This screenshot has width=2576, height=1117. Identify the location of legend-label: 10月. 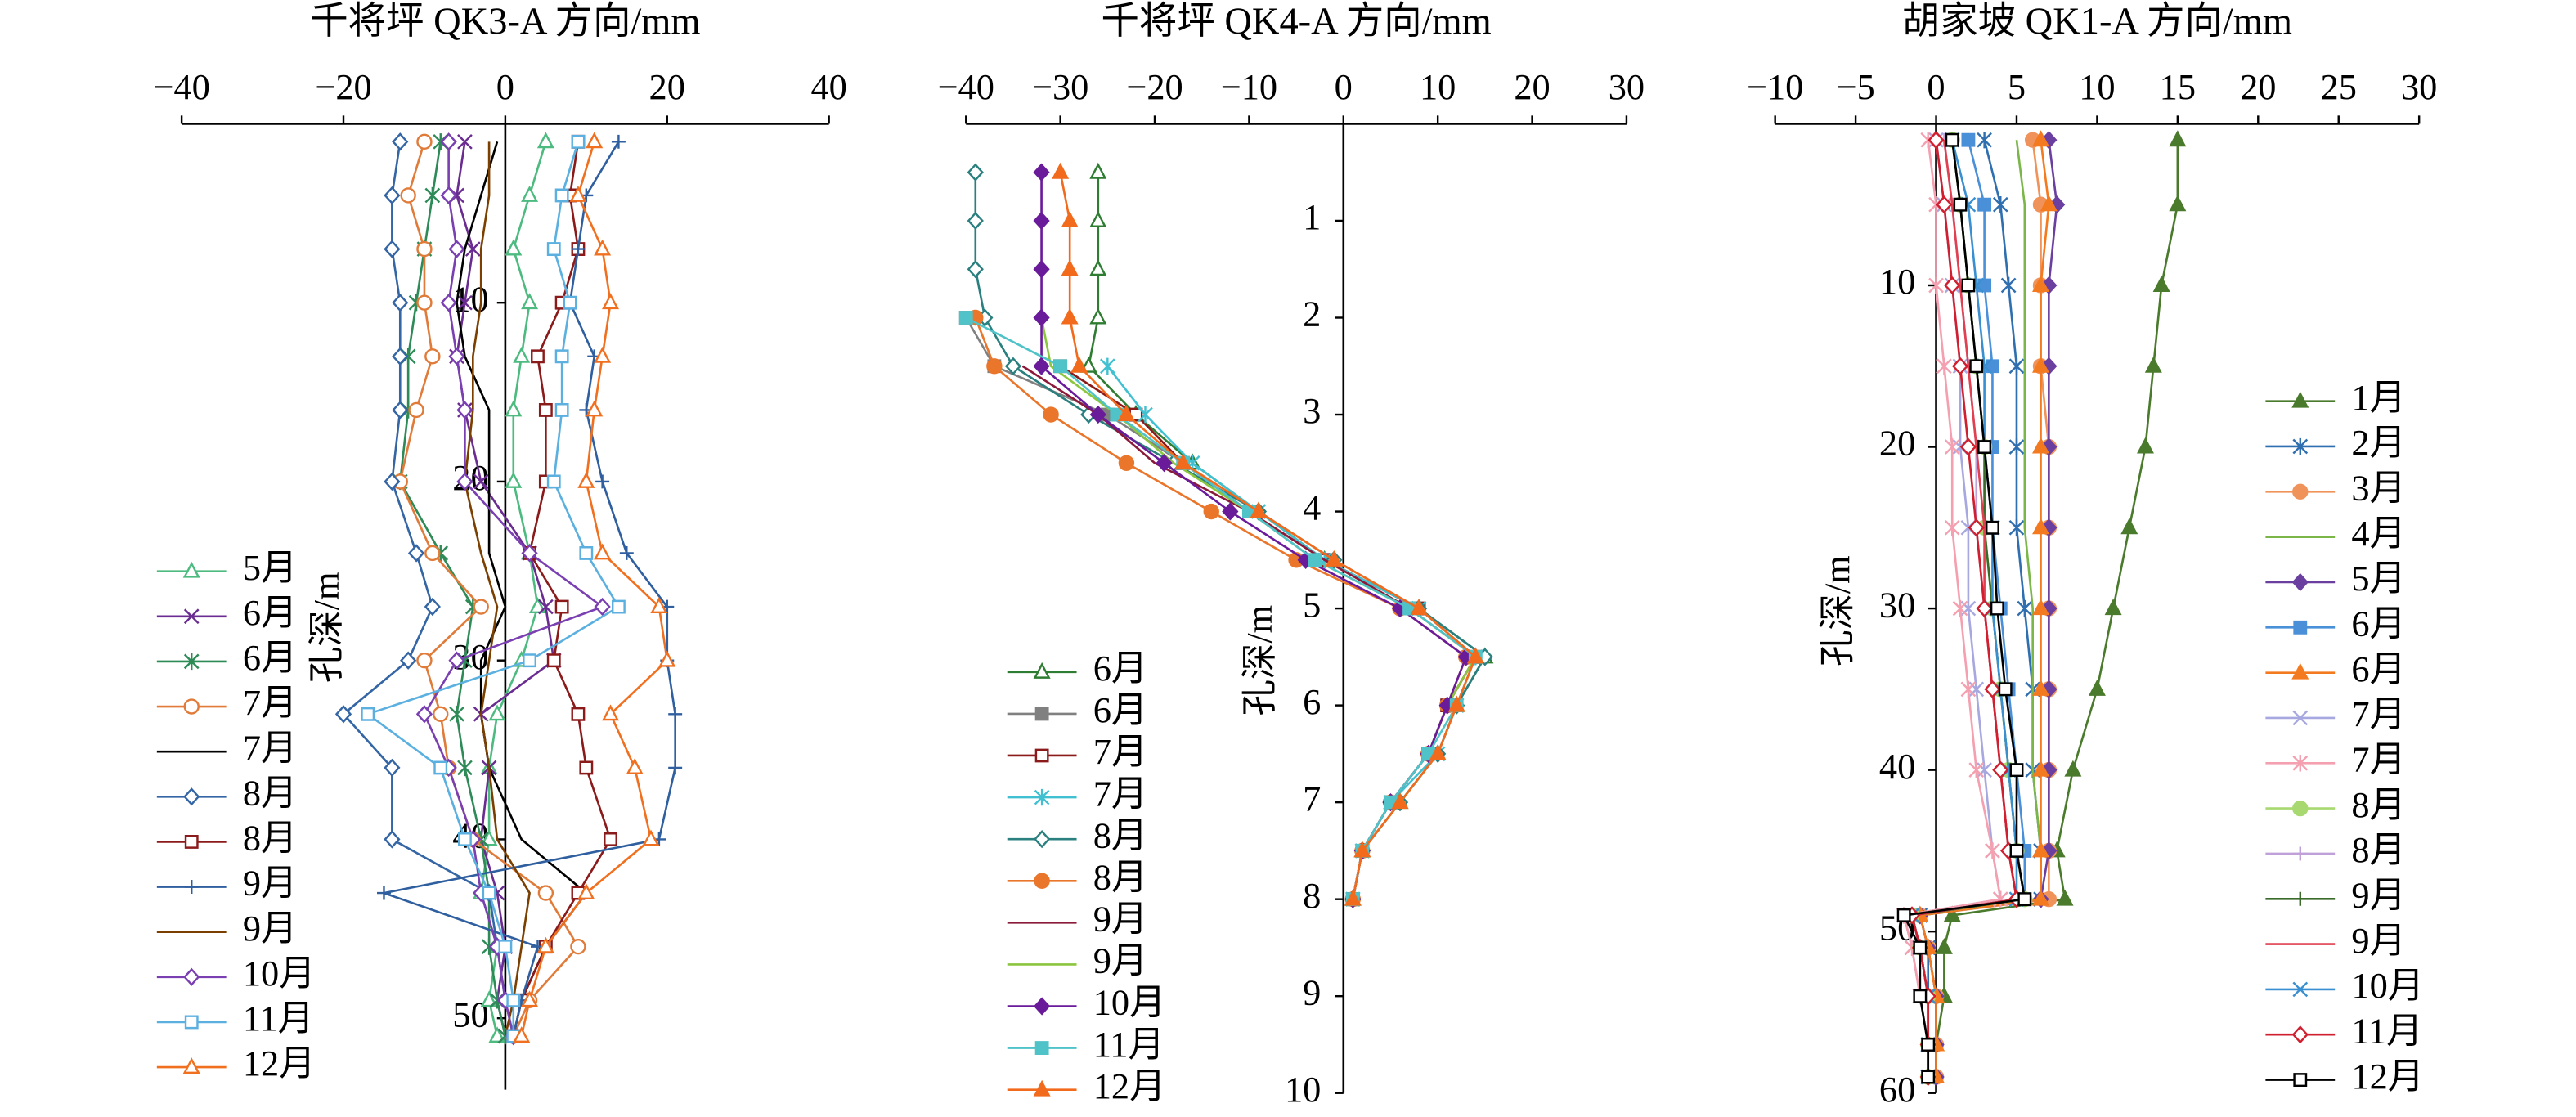
(1129, 1002).